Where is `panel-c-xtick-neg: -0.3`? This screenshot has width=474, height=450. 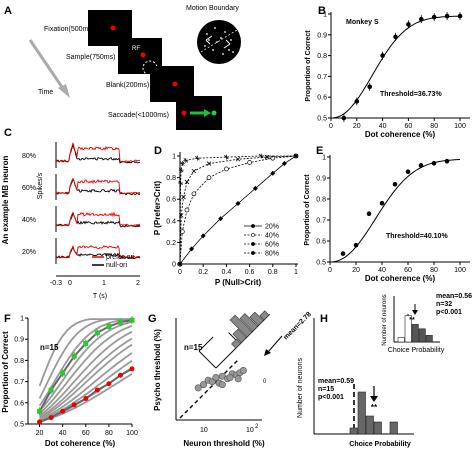 panel-c-xtick-neg: -0.3 is located at coordinates (56, 283).